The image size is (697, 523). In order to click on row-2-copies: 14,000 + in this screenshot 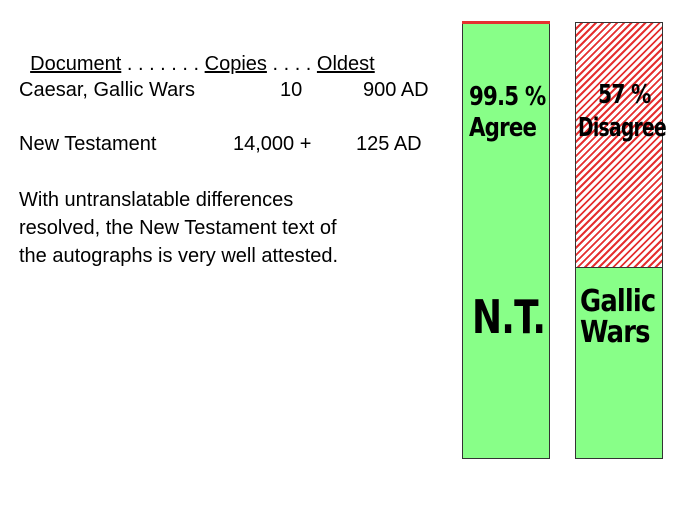, I will do `click(272, 144)`.